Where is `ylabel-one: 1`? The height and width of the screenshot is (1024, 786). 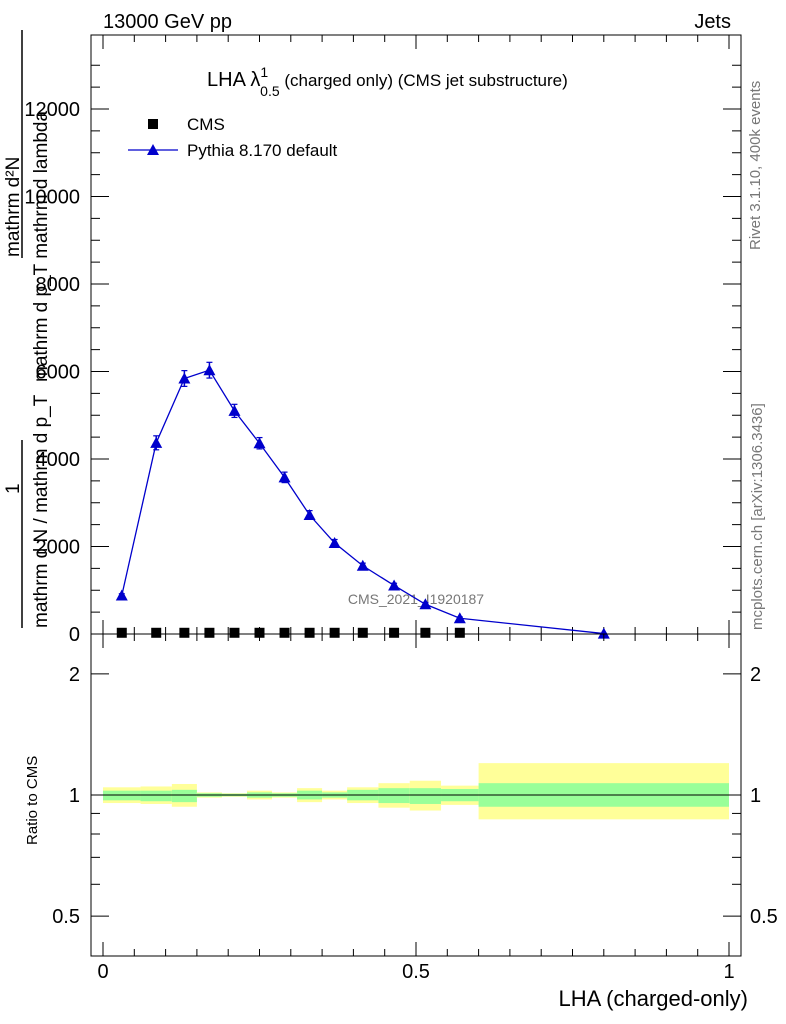
ylabel-one: 1 is located at coordinates (13, 488).